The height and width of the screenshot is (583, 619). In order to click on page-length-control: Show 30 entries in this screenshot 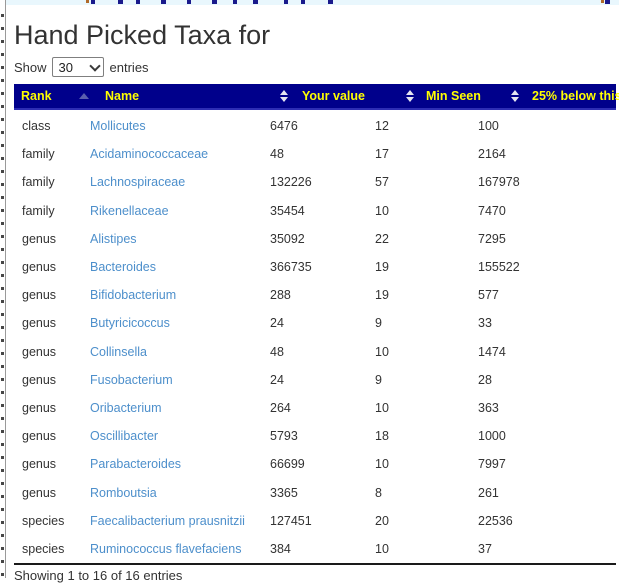, I will do `click(81, 67)`.